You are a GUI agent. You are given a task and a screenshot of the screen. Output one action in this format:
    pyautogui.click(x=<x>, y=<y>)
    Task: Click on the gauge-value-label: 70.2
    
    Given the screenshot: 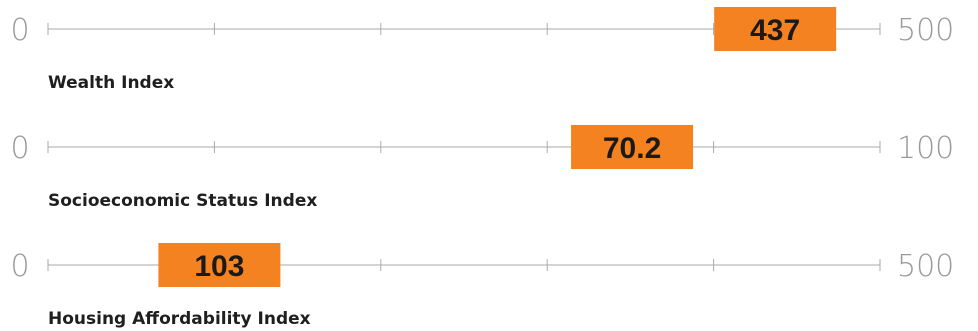 What is the action you would take?
    pyautogui.click(x=632, y=148)
    